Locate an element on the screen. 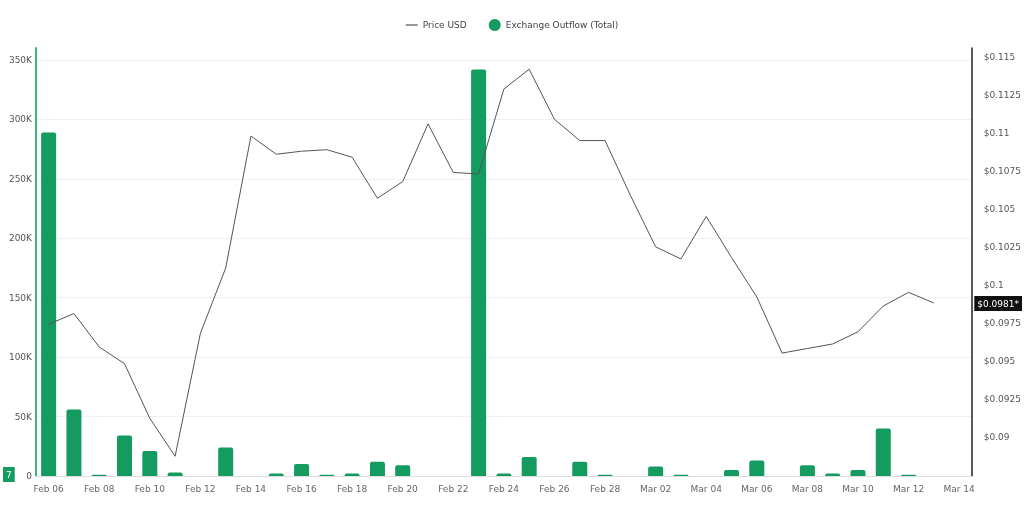  y2-tick-label: $0.09 is located at coordinates (996, 436).